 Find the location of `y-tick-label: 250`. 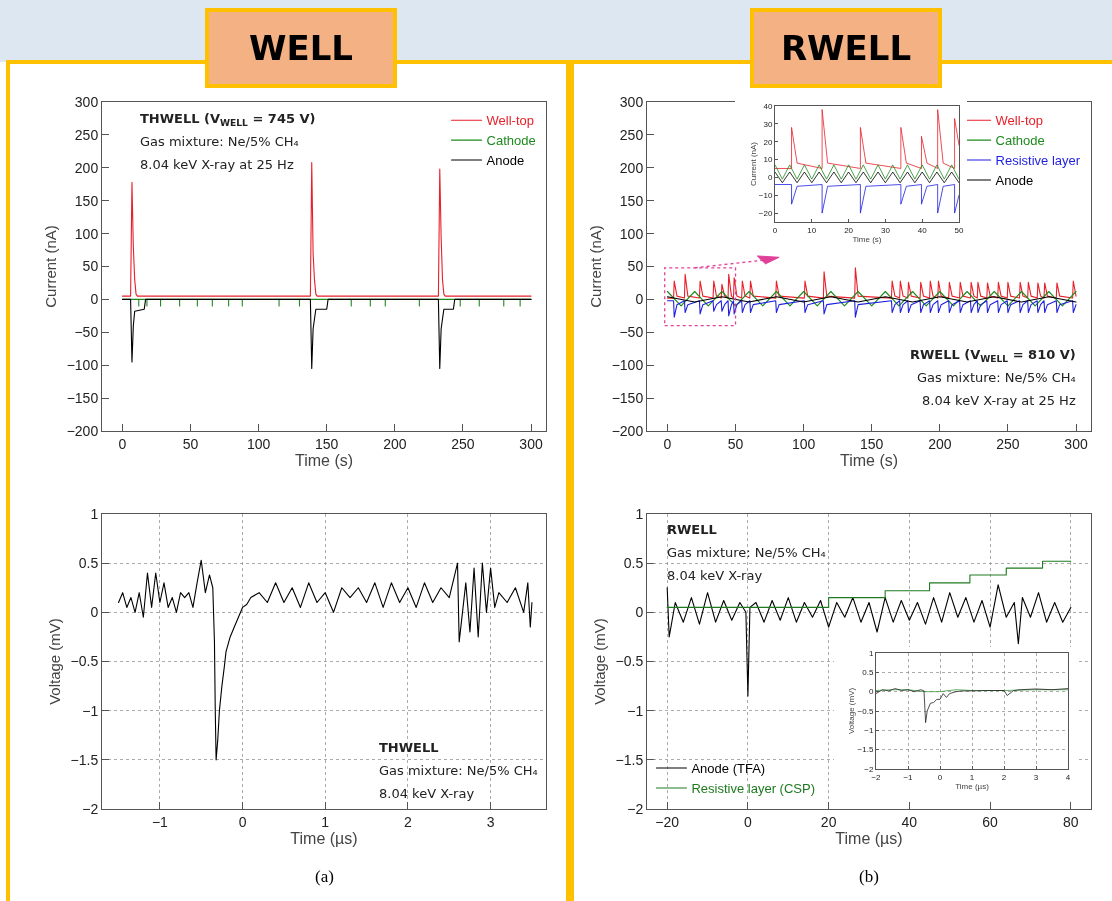

y-tick-label: 250 is located at coordinates (86, 134).